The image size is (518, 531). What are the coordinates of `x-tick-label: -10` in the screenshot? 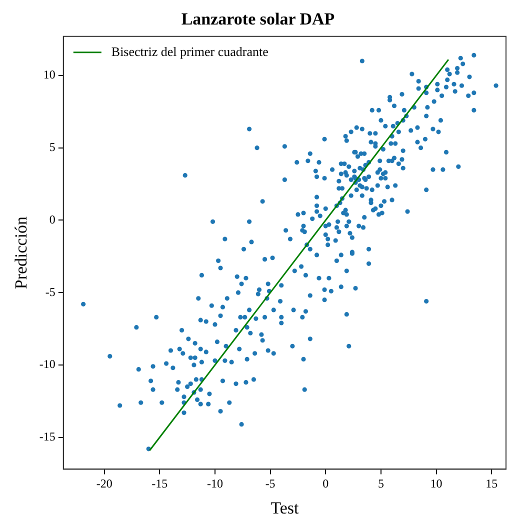 It's located at (214, 483).